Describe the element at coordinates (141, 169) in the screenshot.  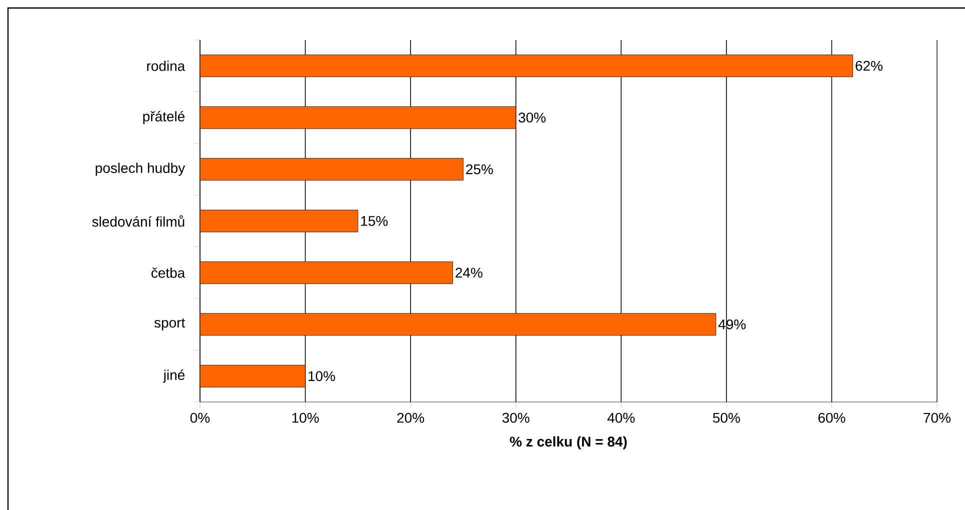
I see `y-tick-label: poslech hudby` at that location.